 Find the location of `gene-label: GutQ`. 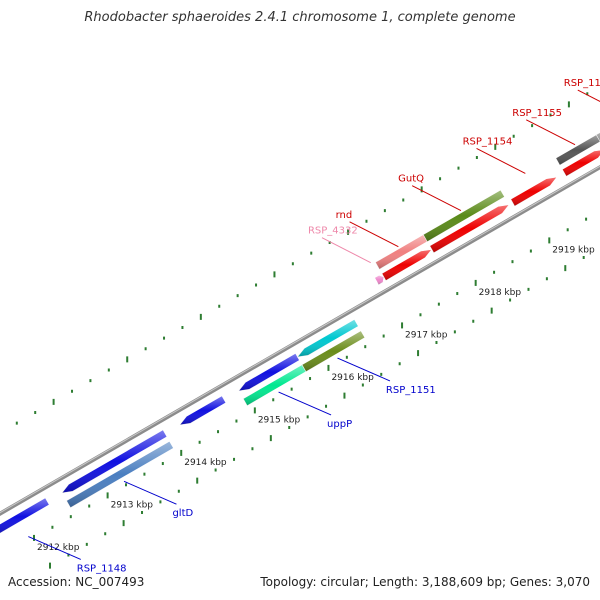

gene-label: GutQ is located at coordinates (411, 179).